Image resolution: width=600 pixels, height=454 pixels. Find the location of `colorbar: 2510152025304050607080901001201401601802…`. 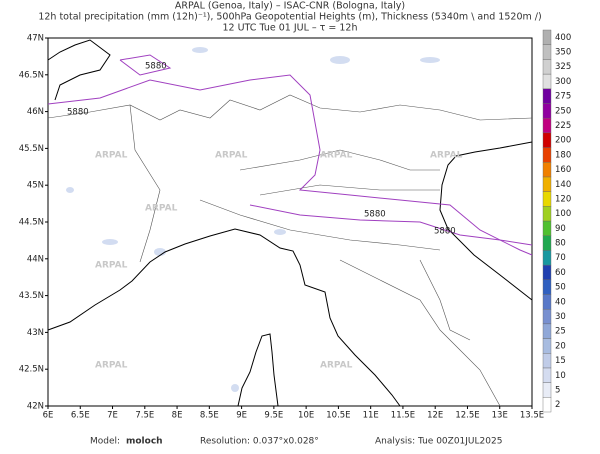

colorbar: 2510152025304050607080901001201401601802… is located at coordinates (556, 221).